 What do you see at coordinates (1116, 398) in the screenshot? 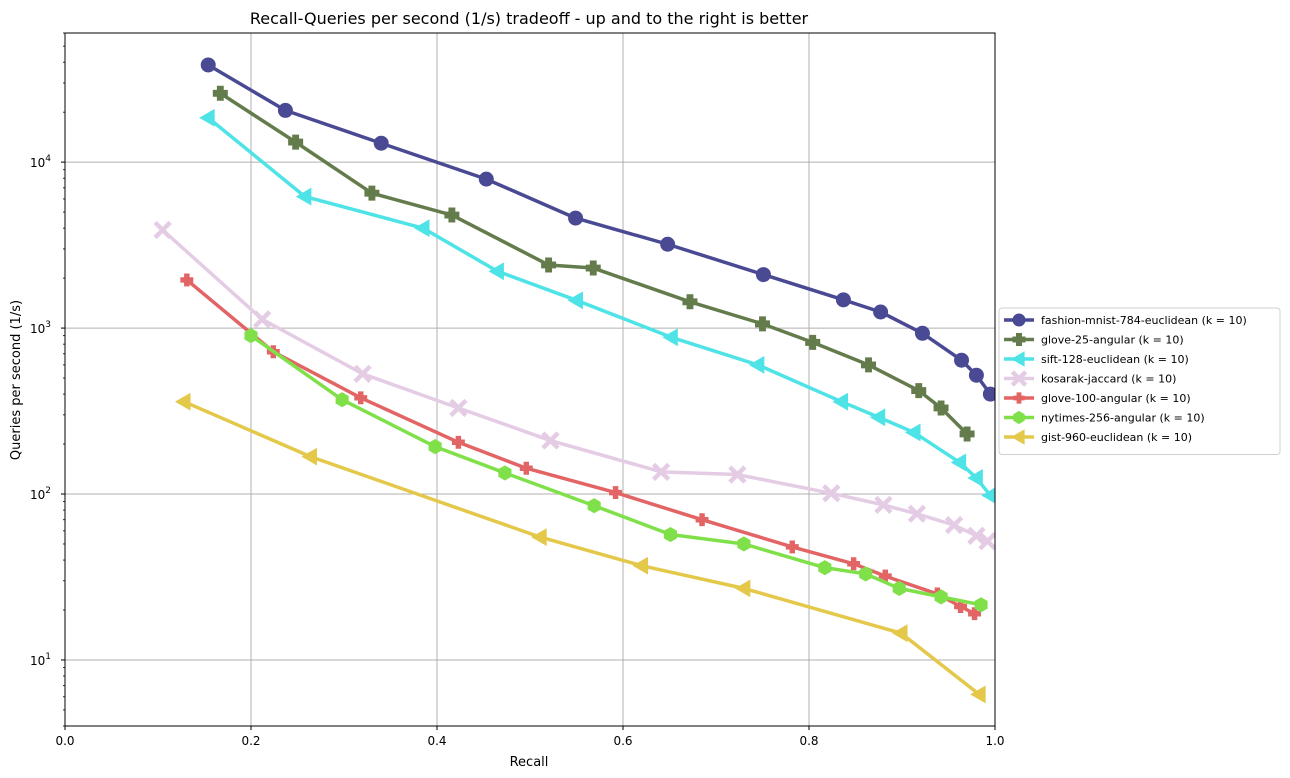
I see `legend-label: glove-100-angular (k = 10)` at bounding box center [1116, 398].